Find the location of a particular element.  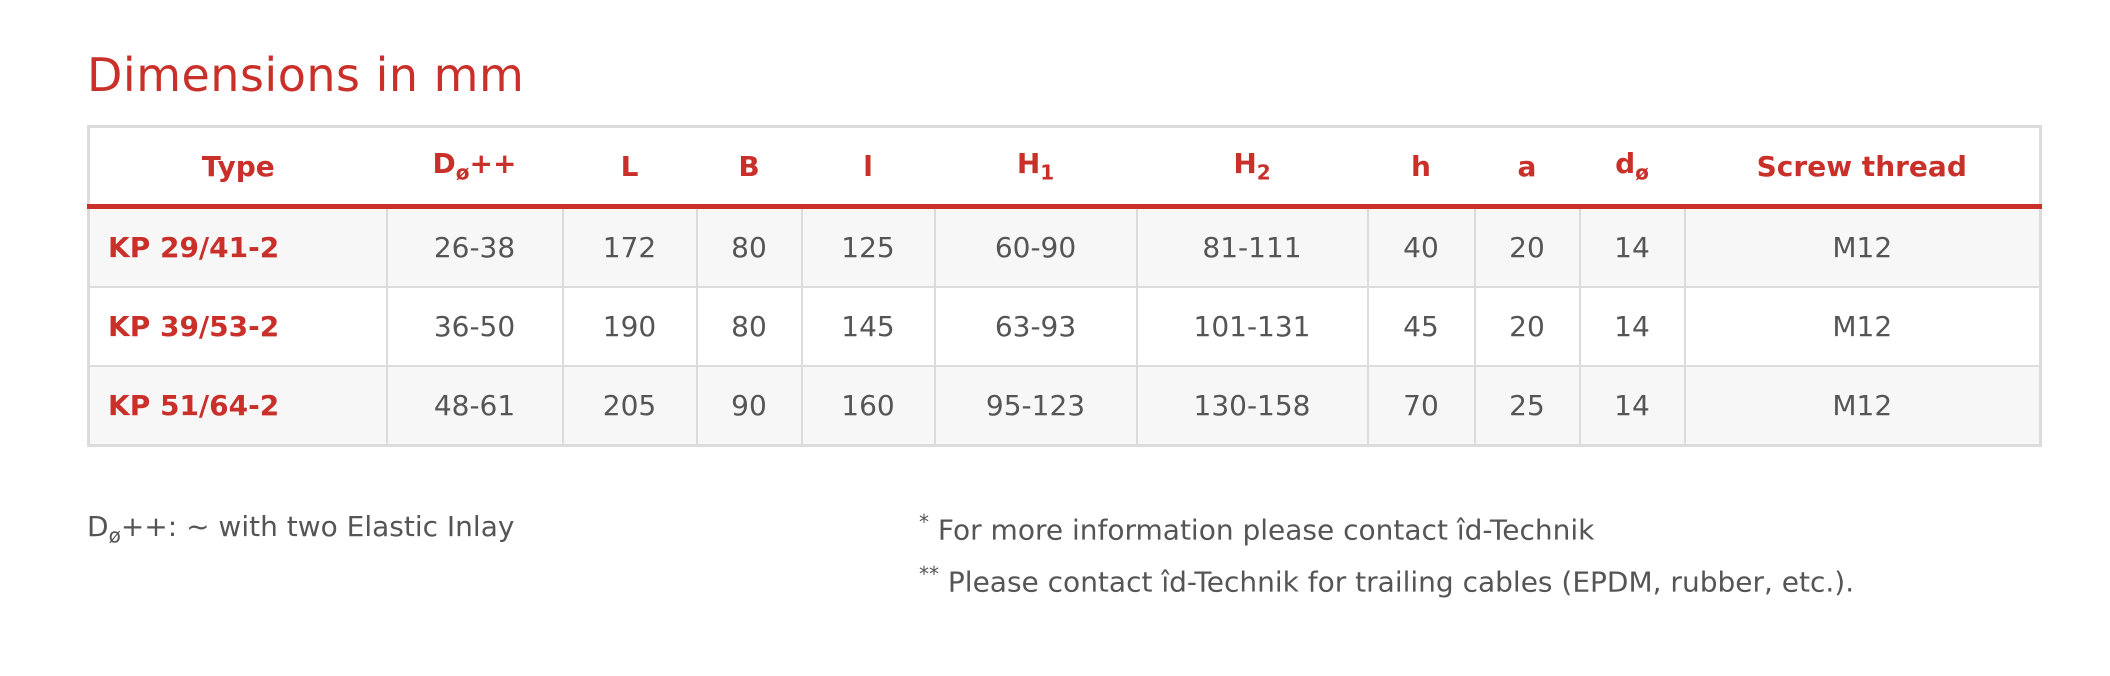

column-header: Dø++ is located at coordinates (474, 167).